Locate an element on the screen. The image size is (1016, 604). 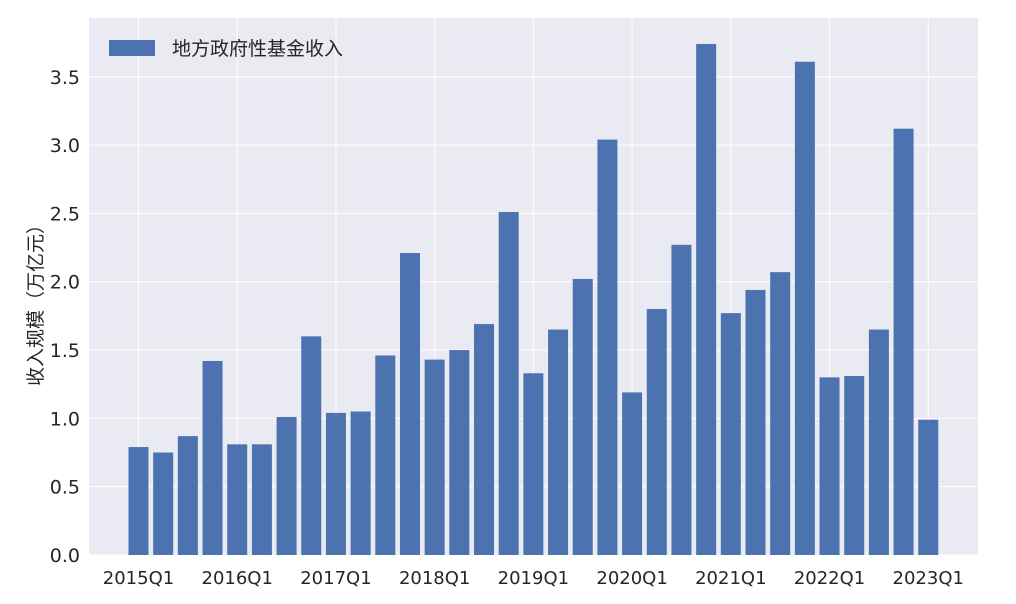
y-tick-label: 1.0 is located at coordinates (65, 419).